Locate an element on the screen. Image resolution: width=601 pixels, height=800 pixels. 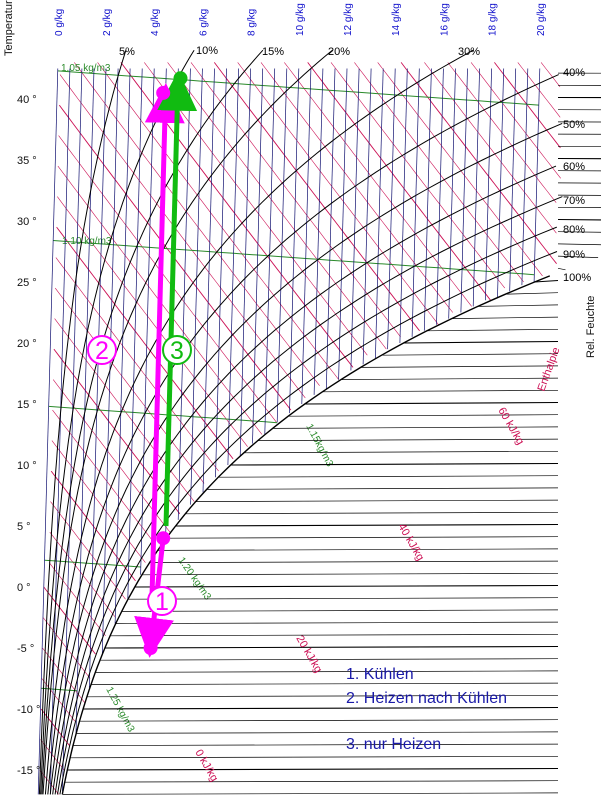
rh-top-label: 30% is located at coordinates (469, 52).